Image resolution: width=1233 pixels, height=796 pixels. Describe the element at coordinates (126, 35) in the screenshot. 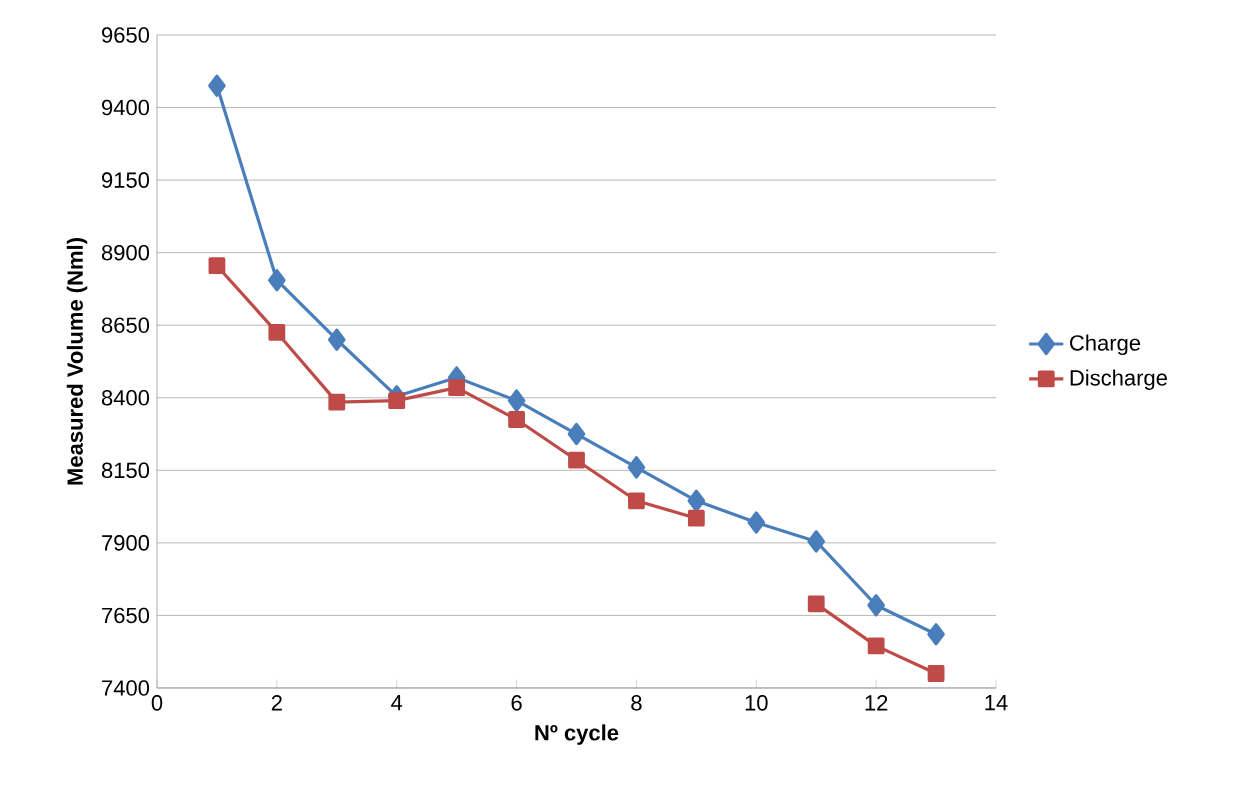

I see `y-tick-label: 9650` at that location.